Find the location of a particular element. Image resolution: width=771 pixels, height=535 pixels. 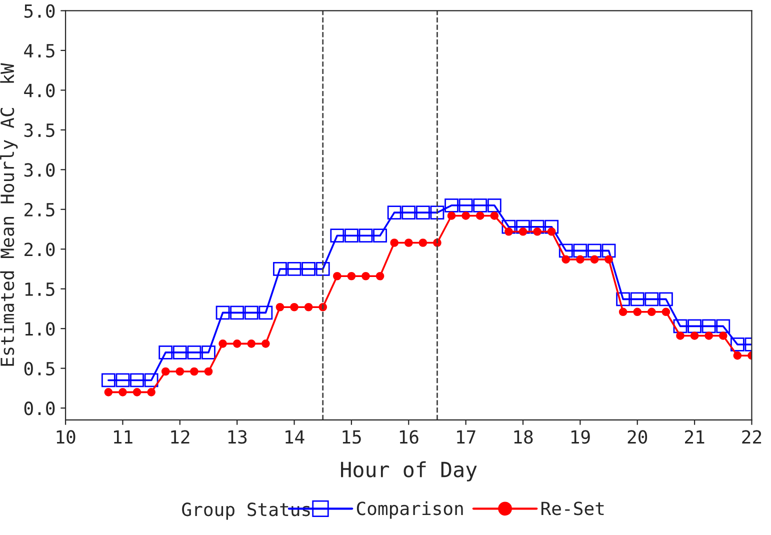

y-axis-title: Estimated Mean Hourly AC kW is located at coordinates (9, 214).